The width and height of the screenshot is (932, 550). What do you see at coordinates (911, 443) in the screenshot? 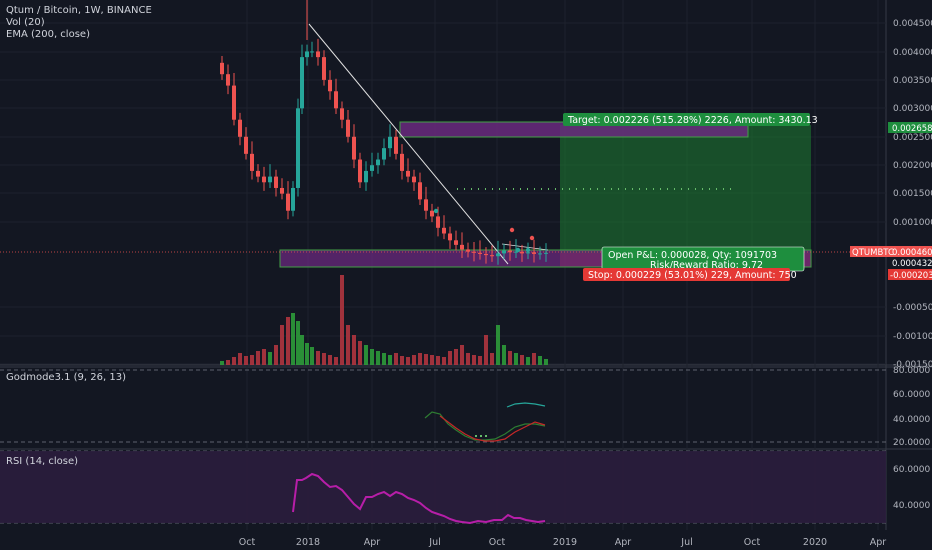
I see `godmode-axis-label: 20.0000` at bounding box center [911, 443].